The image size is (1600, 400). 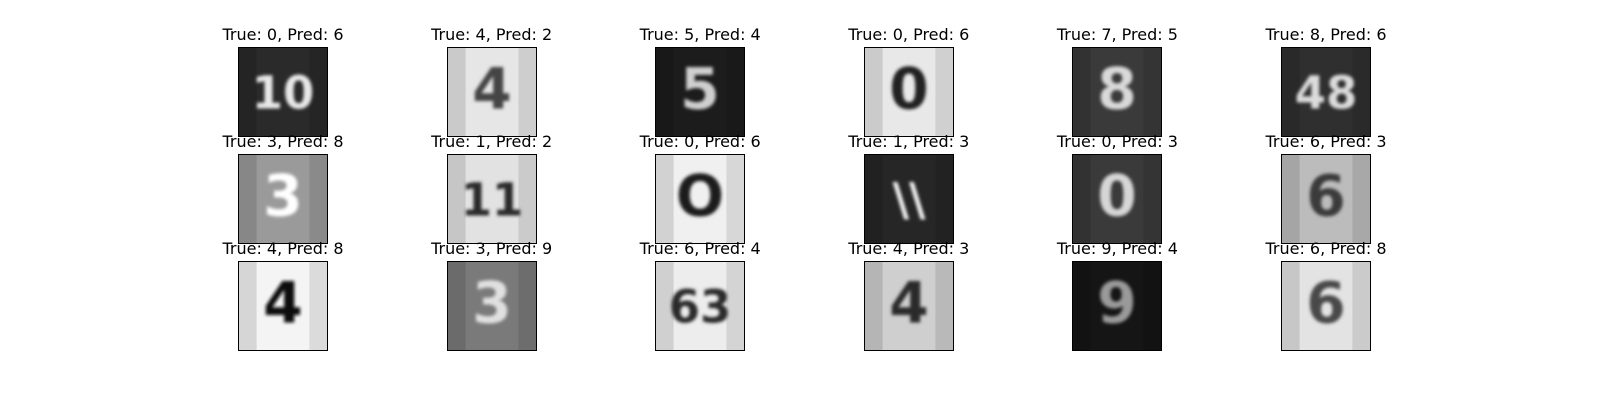 I want to click on digit-image: 9, so click(x=1117, y=306).